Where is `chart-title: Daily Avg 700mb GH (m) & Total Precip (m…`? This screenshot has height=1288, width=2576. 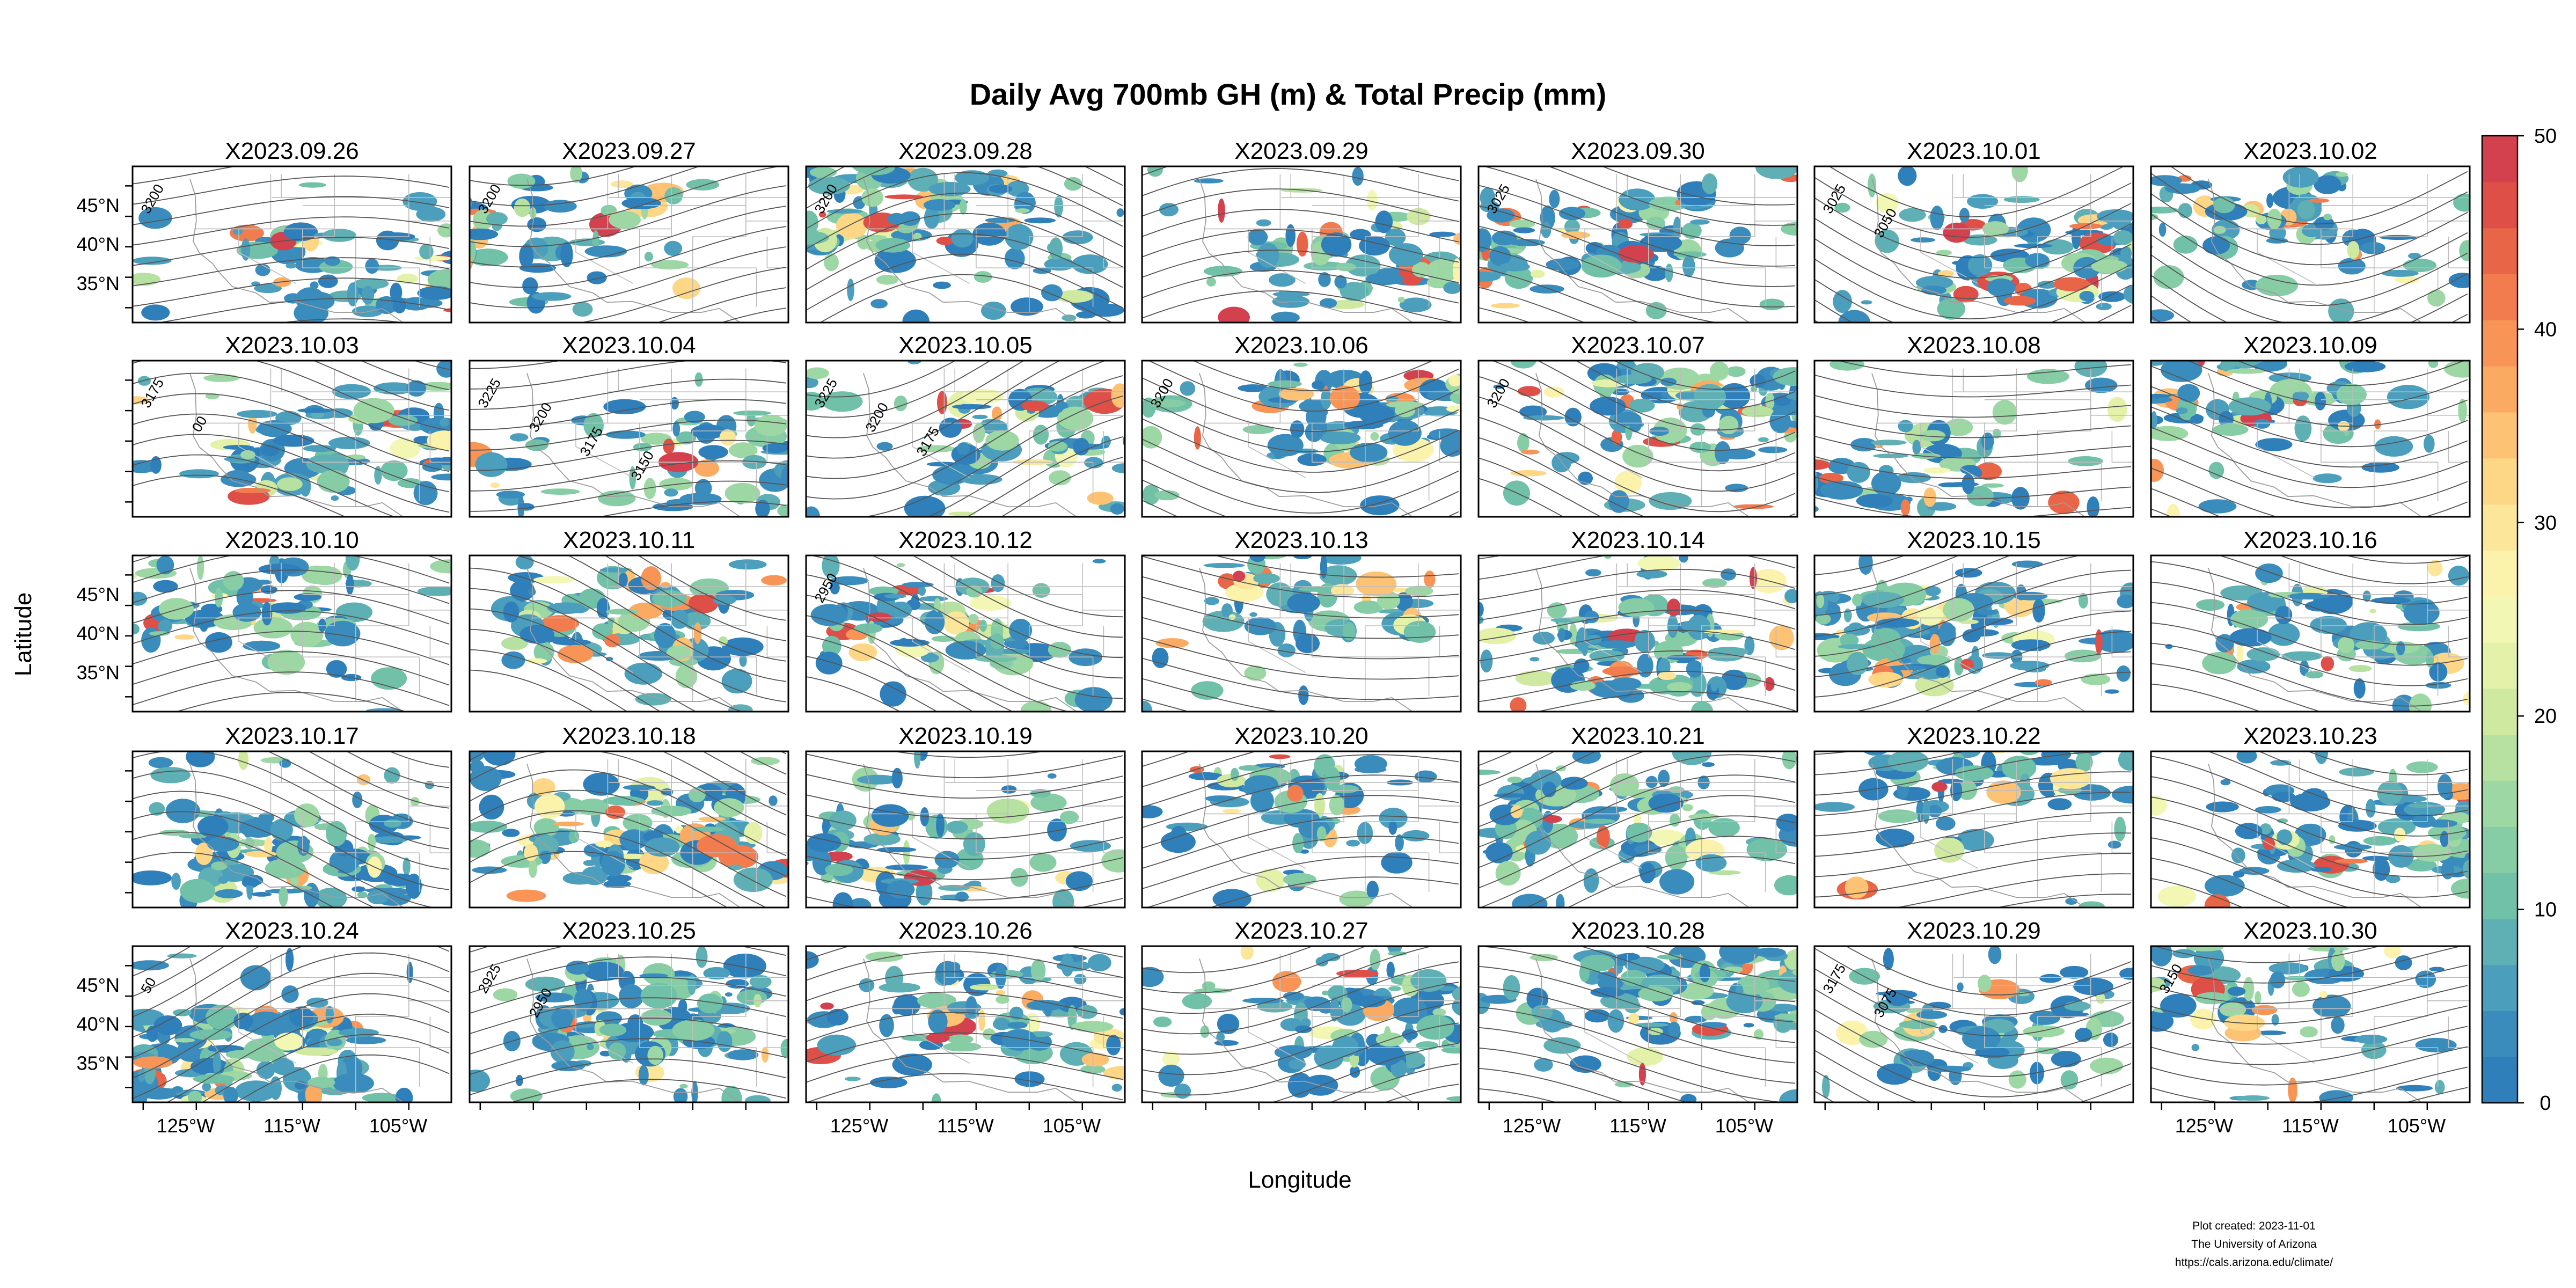
chart-title: Daily Avg 700mb GH (m) & Total Precip (m… is located at coordinates (1288, 94).